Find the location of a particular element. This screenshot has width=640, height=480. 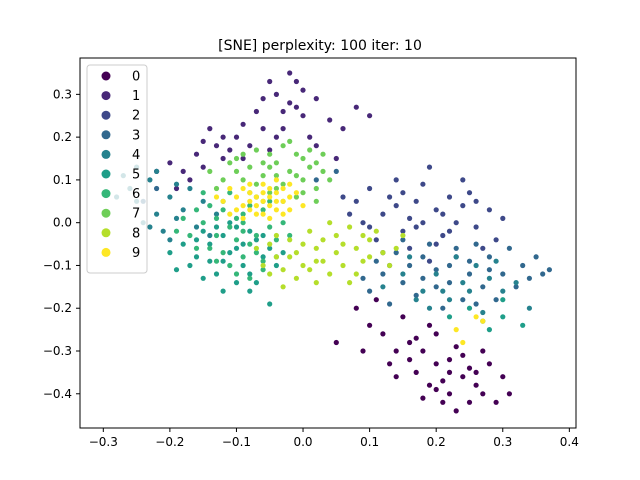

y-tick-label: −0.1 is located at coordinates (57, 265).